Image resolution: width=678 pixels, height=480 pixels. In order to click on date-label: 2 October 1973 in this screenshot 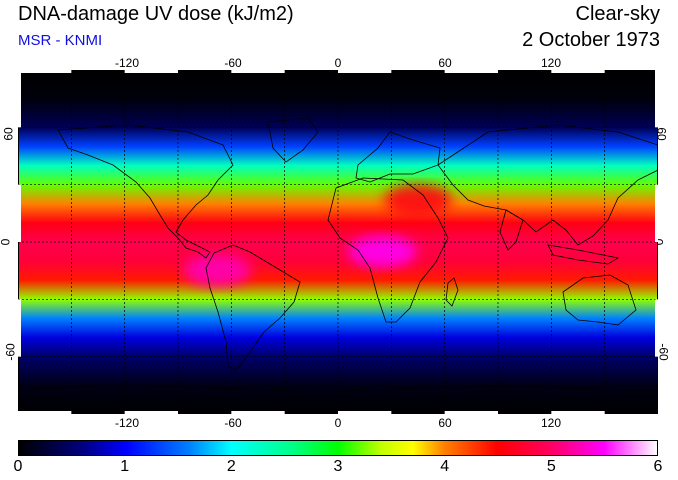, I will do `click(591, 40)`.